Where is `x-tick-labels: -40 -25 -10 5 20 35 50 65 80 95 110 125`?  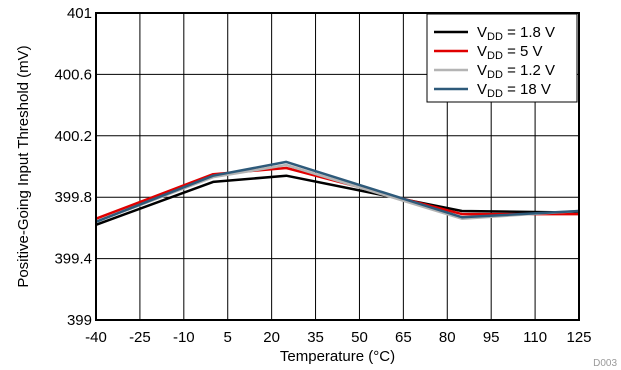
x-tick-labels: -40 -25 -10 5 20 35 50 65 80 95 110 125 is located at coordinates (338, 337).